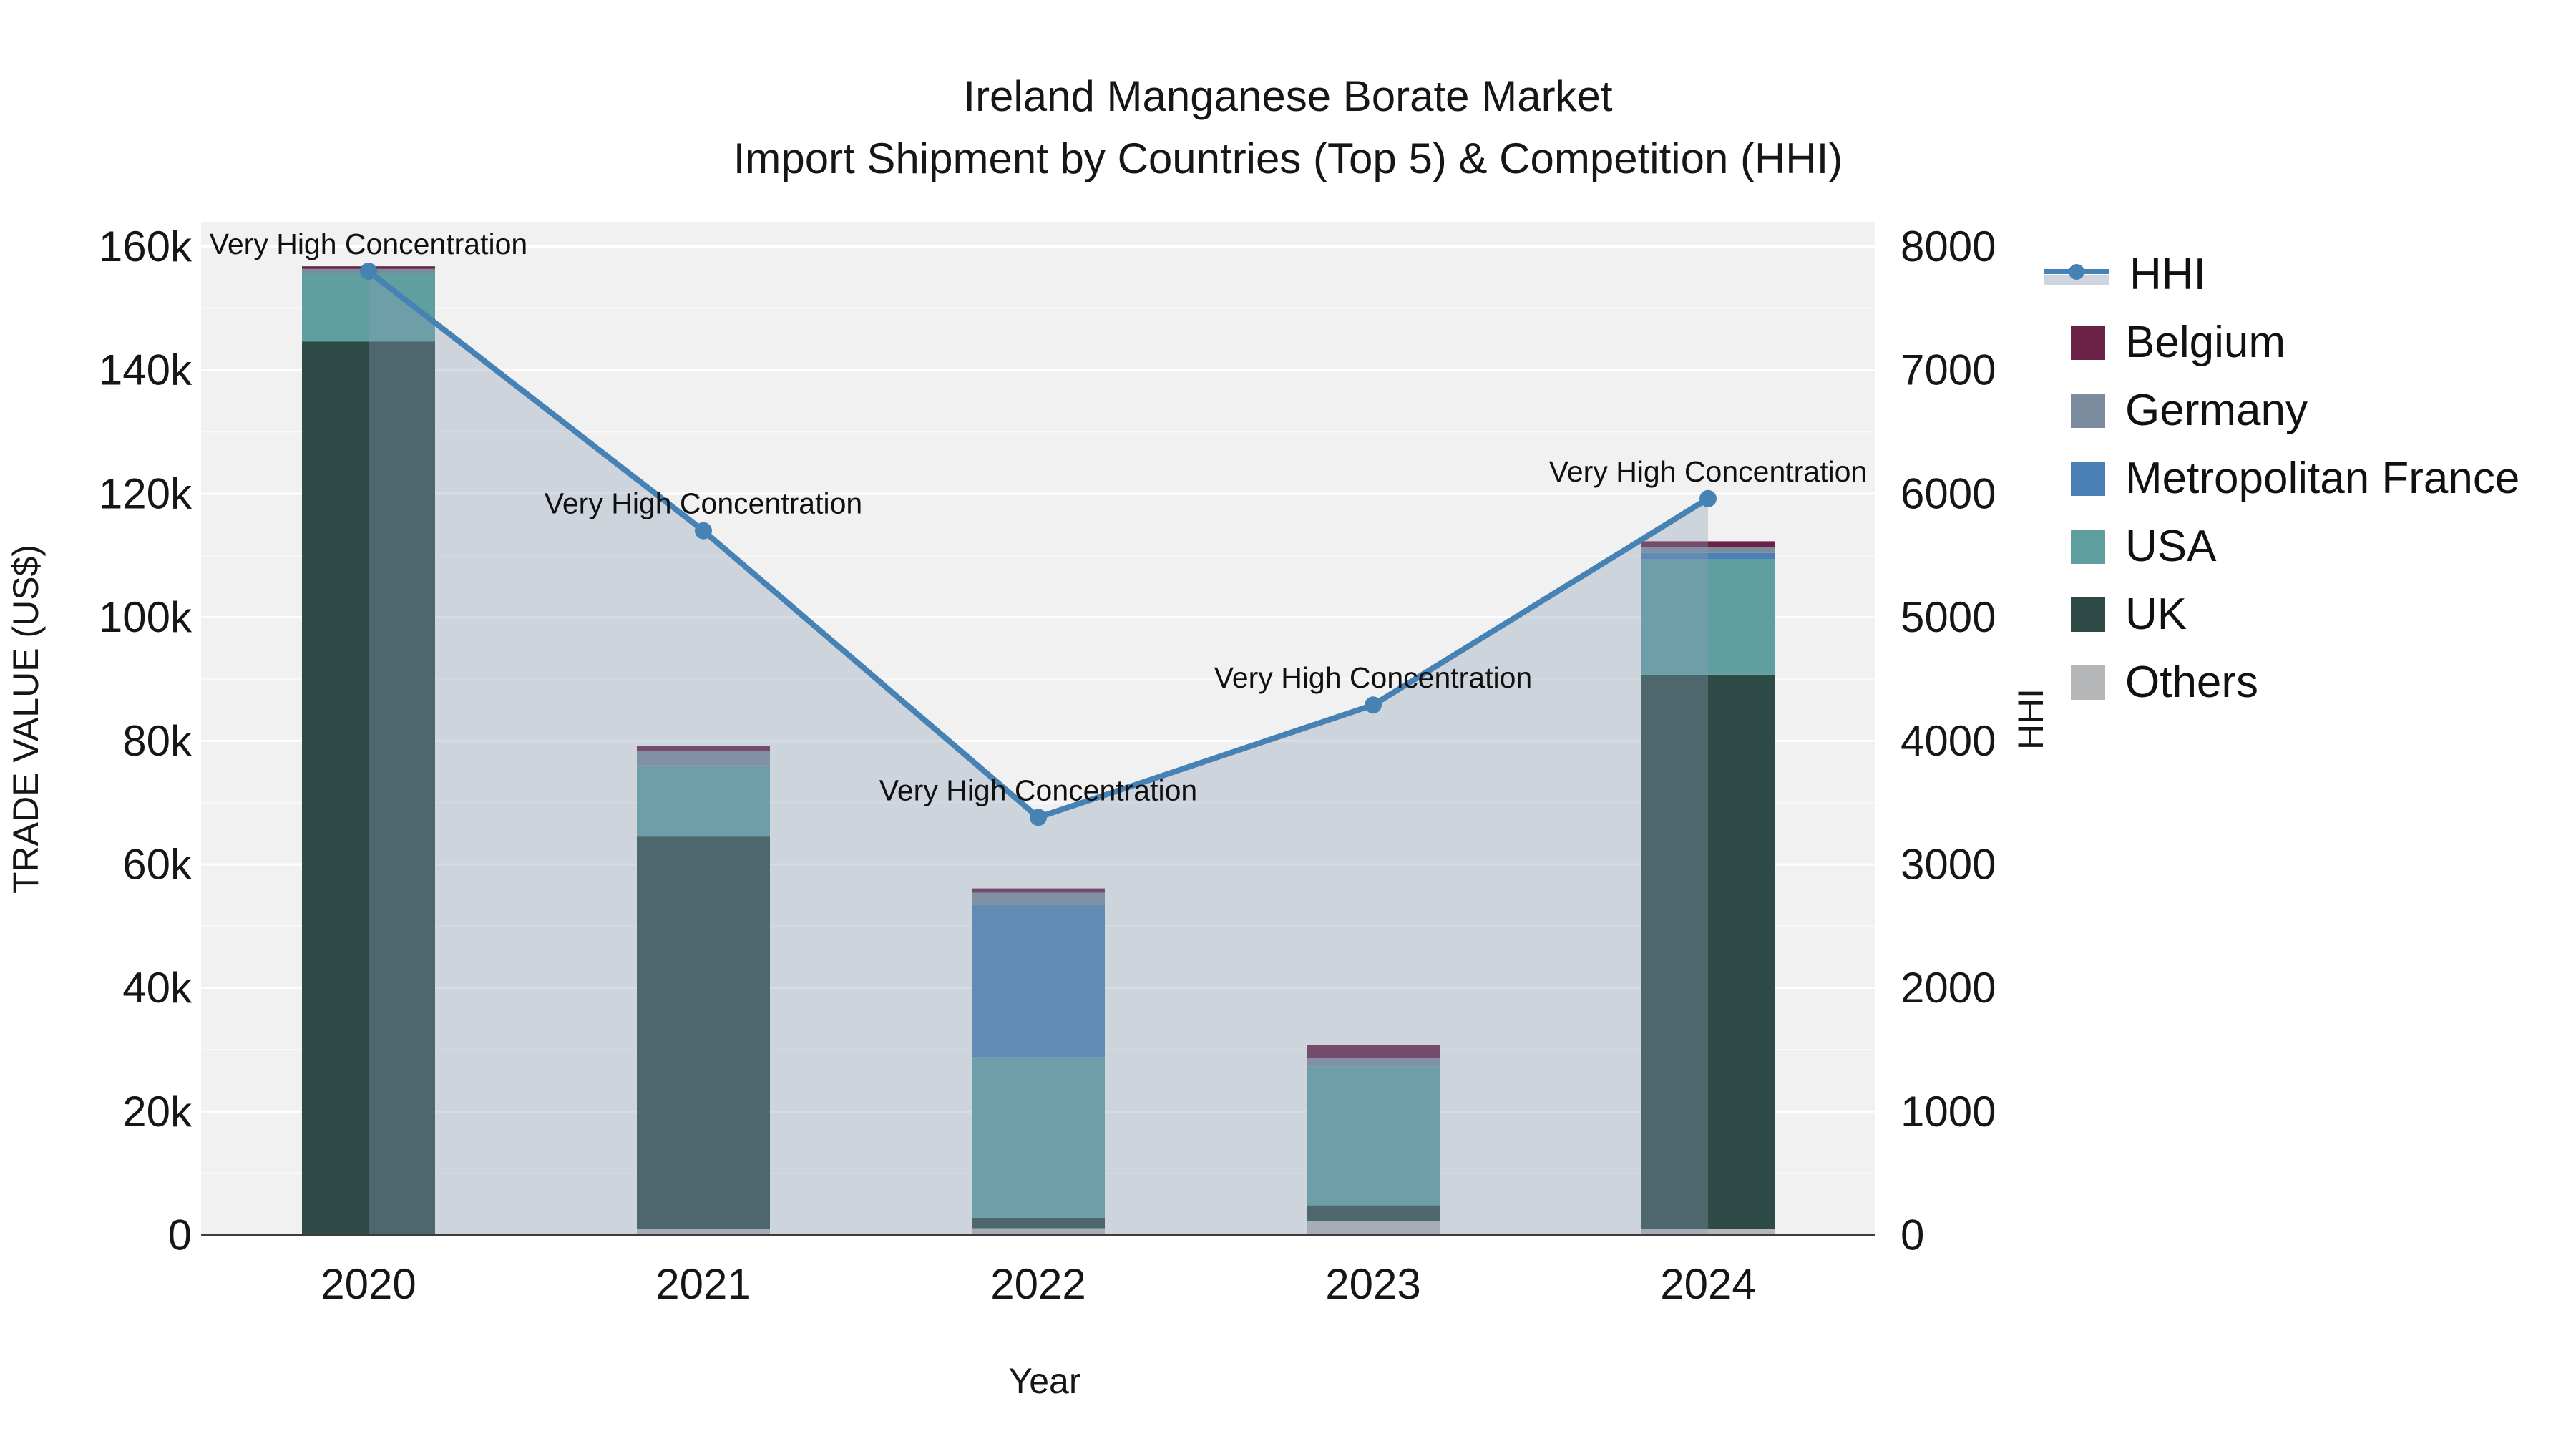 Image resolution: width=2576 pixels, height=1449 pixels. I want to click on hhi-line-swatch, so click(2076, 275).